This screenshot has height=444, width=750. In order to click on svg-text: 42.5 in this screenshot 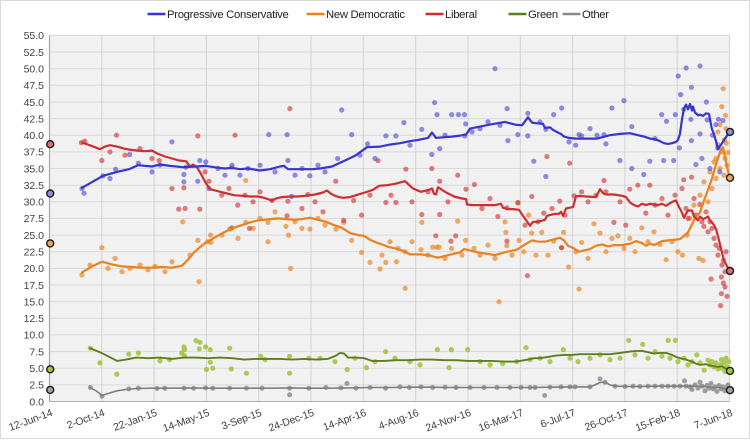, I will do `click(34, 119)`.